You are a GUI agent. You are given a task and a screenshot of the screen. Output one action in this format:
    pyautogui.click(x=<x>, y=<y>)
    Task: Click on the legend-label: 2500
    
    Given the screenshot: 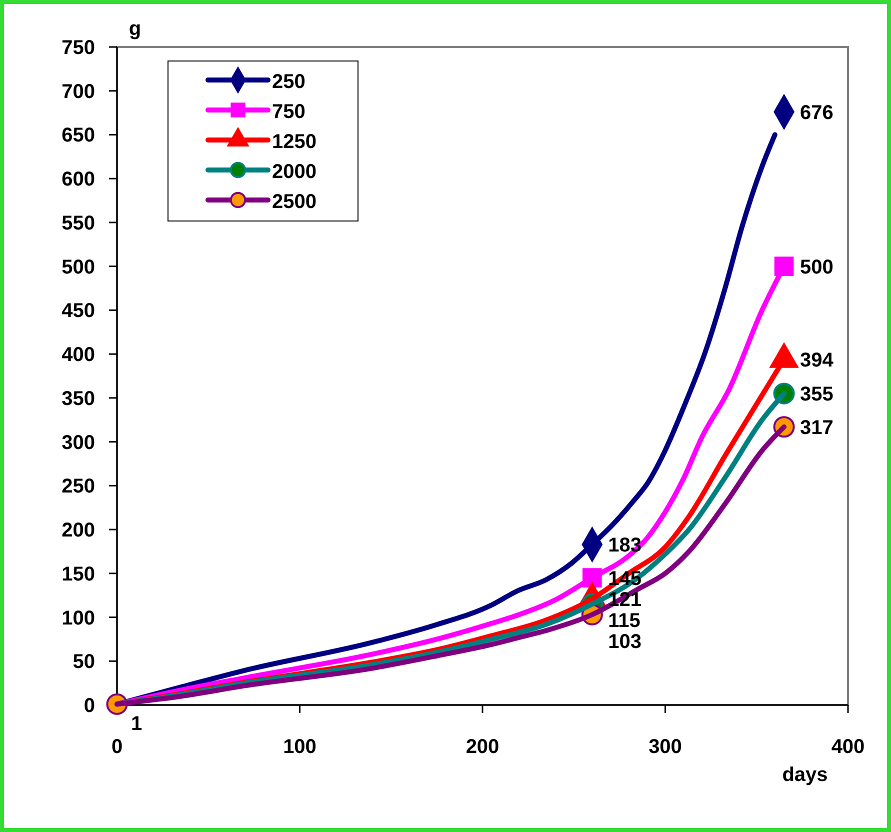 What is the action you would take?
    pyautogui.click(x=294, y=202)
    